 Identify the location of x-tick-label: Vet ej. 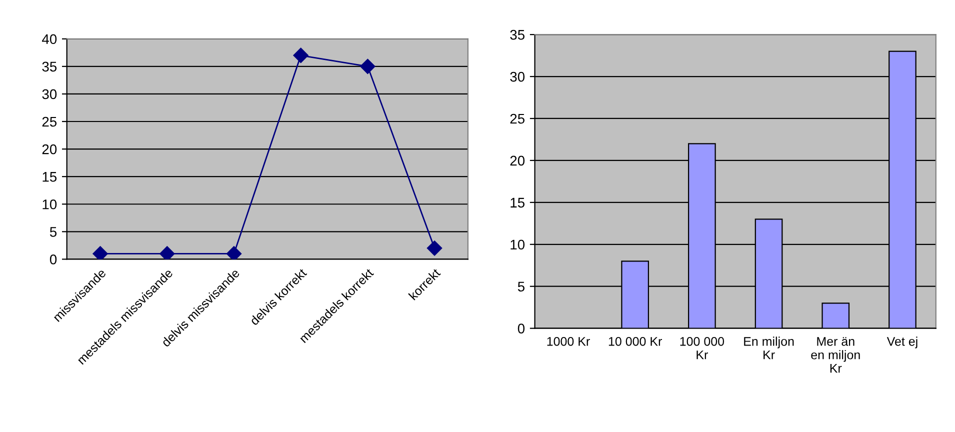
(902, 342).